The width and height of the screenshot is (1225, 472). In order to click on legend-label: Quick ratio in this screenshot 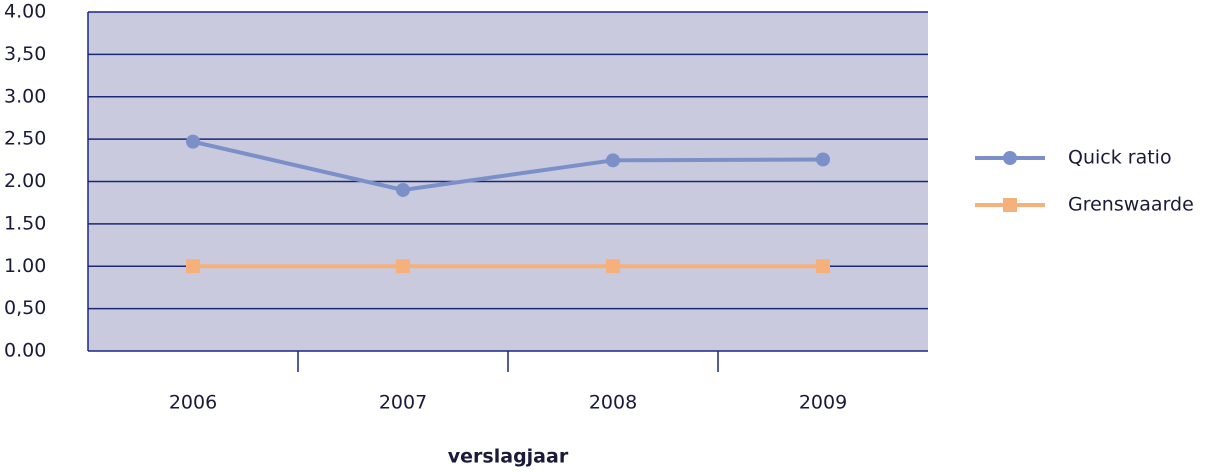, I will do `click(1120, 158)`.